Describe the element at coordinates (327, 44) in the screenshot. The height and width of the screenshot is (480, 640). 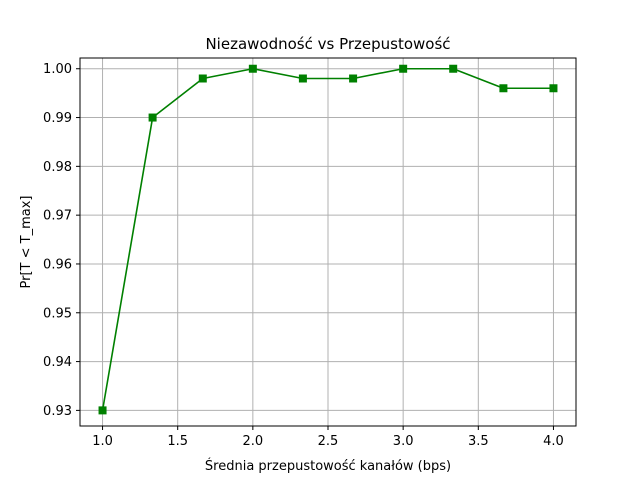
I see `chart-title: Niezawodność vs Przepustowość` at that location.